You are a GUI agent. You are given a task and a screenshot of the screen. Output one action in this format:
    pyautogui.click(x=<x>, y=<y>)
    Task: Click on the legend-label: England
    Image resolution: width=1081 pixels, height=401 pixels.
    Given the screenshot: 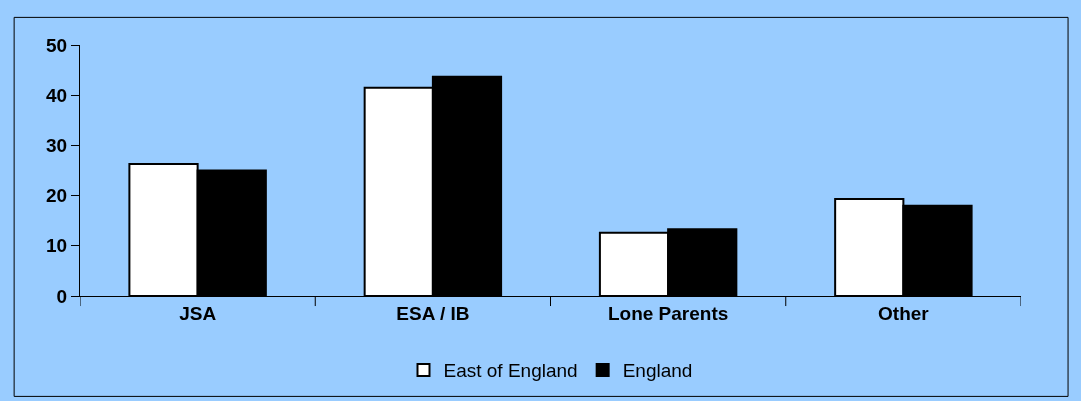 What is the action you would take?
    pyautogui.click(x=657, y=371)
    